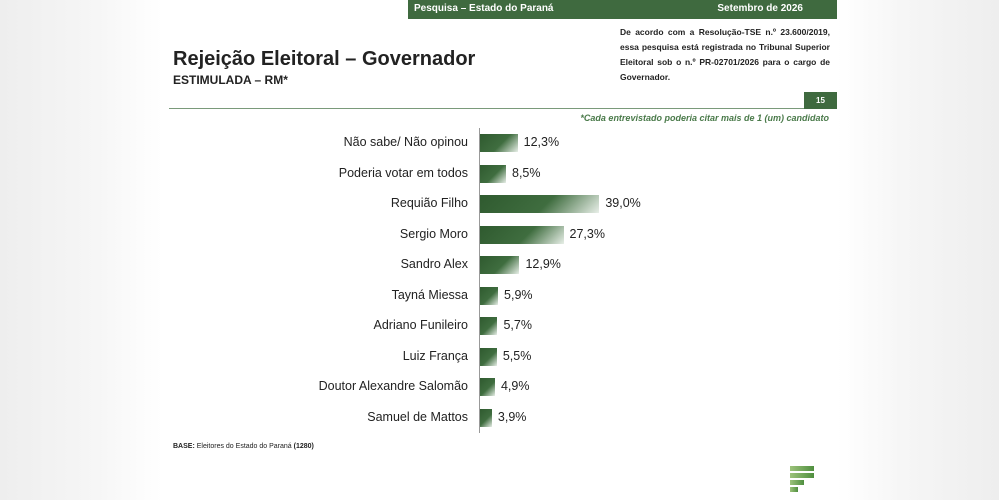 The height and width of the screenshot is (500, 999). I want to click on page-subtitle: ESTIMULADA – RM*, so click(230, 80).